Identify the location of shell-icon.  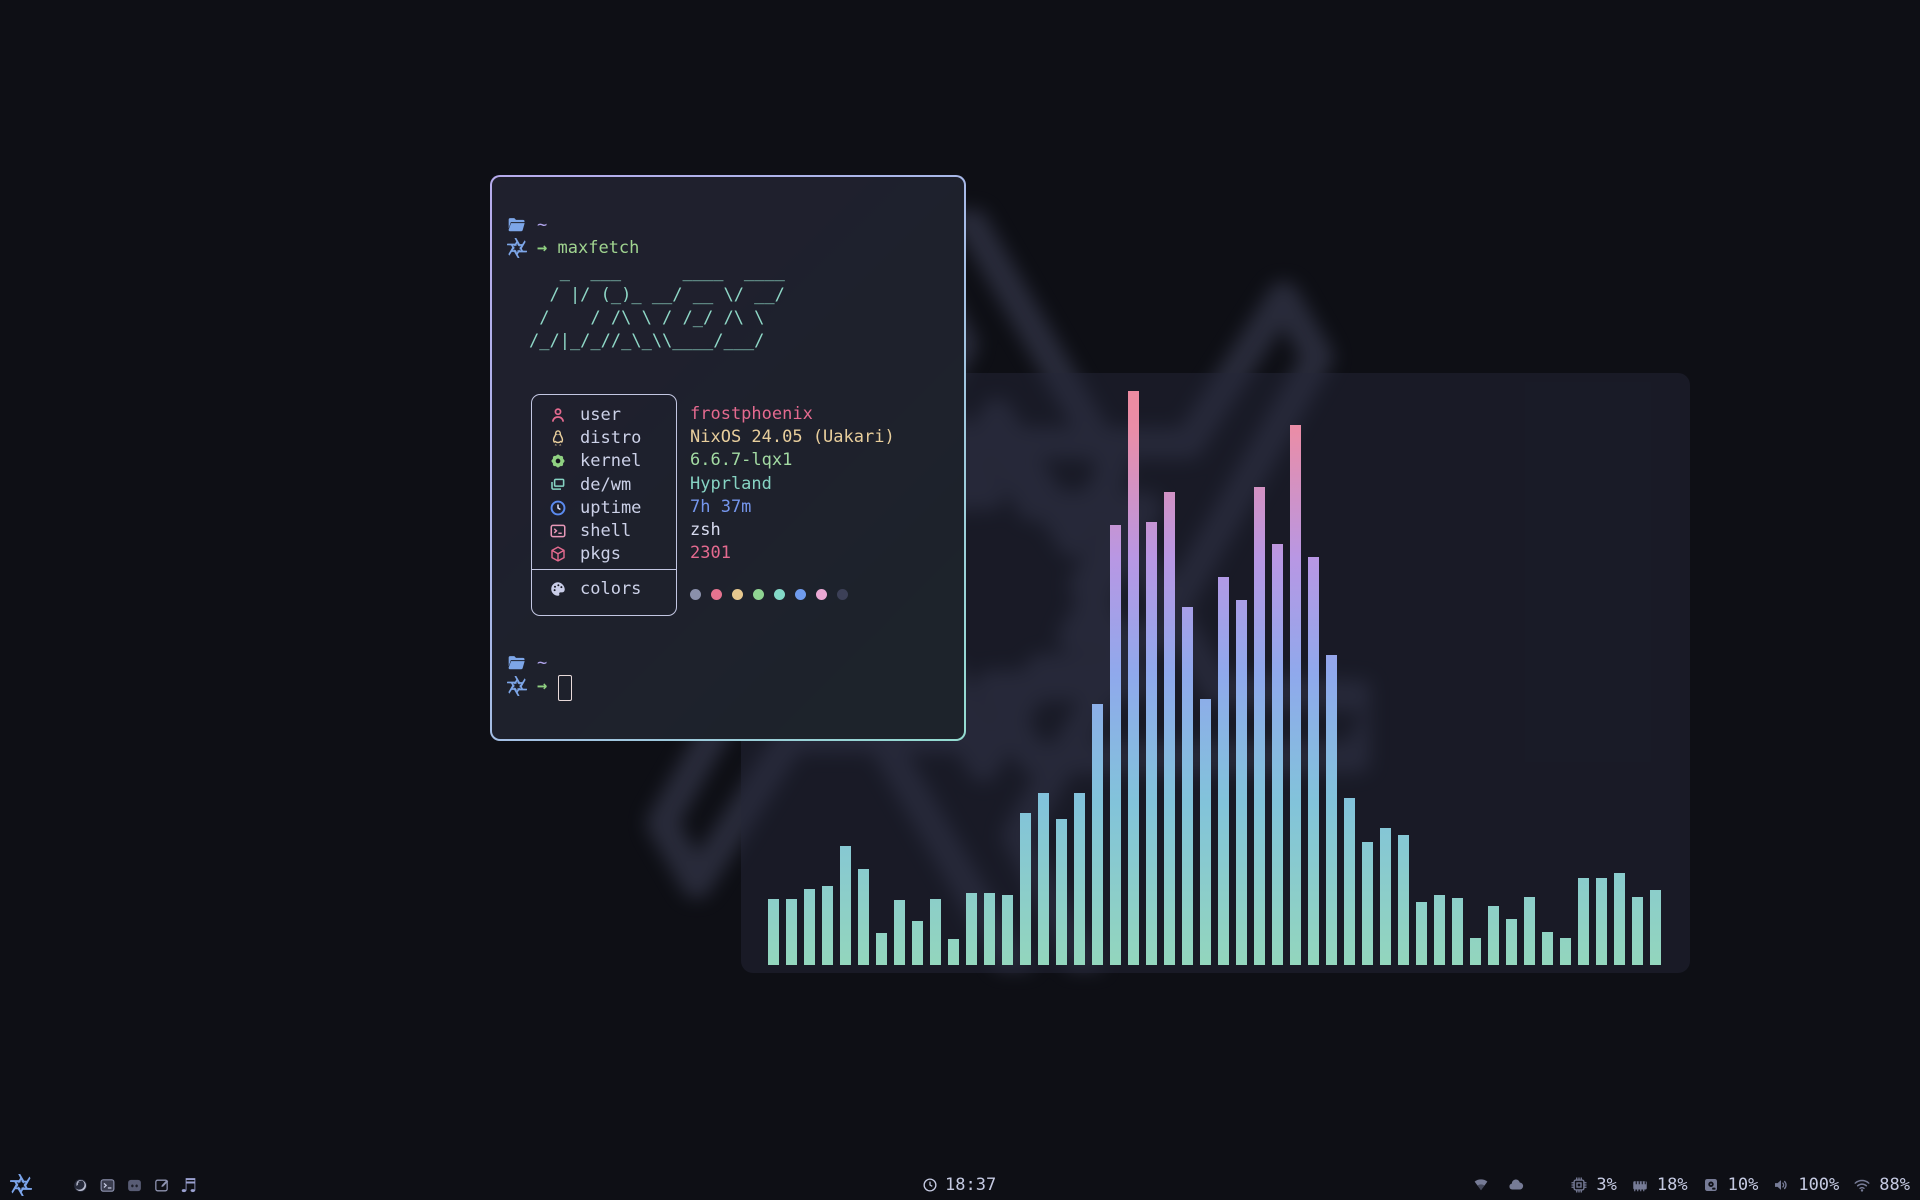
(558, 531).